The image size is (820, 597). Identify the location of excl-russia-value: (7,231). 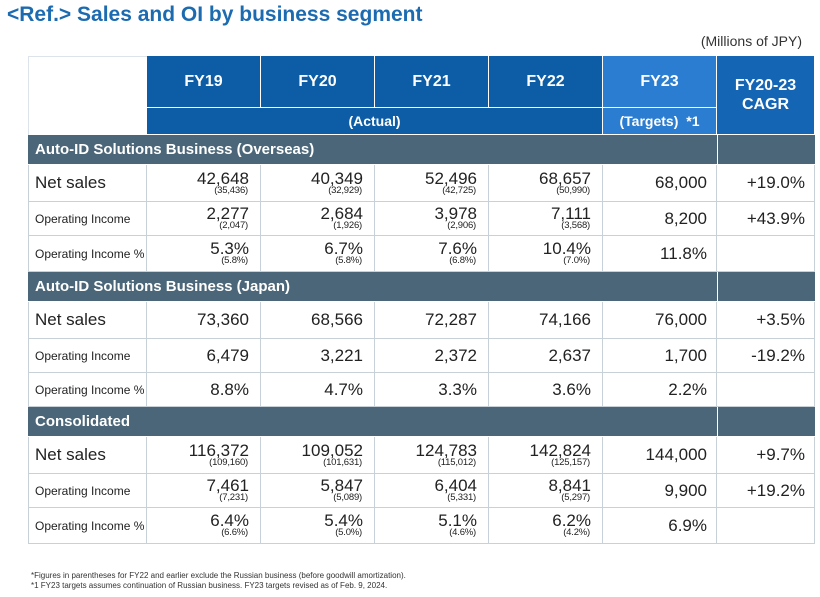
(233, 497).